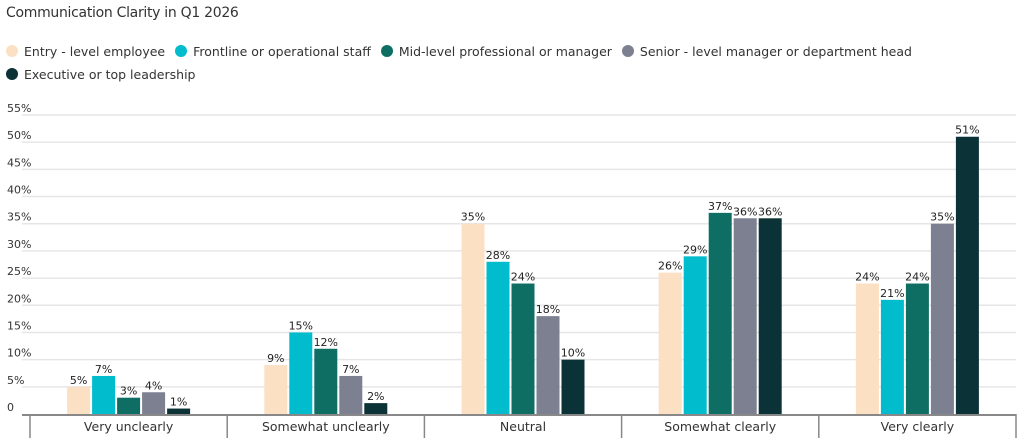  Describe the element at coordinates (326, 426) in the screenshot. I see `x-tick-label: Somewhat unclearly` at that location.